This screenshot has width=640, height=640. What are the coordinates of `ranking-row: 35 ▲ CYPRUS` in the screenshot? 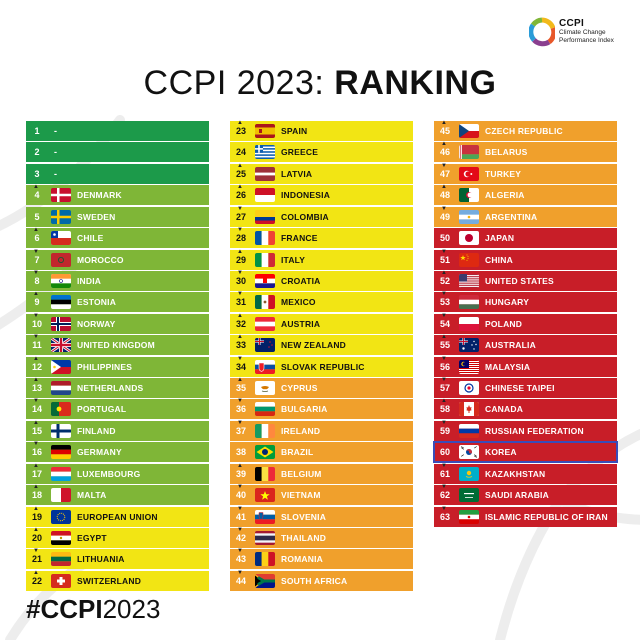 It's located at (321, 388).